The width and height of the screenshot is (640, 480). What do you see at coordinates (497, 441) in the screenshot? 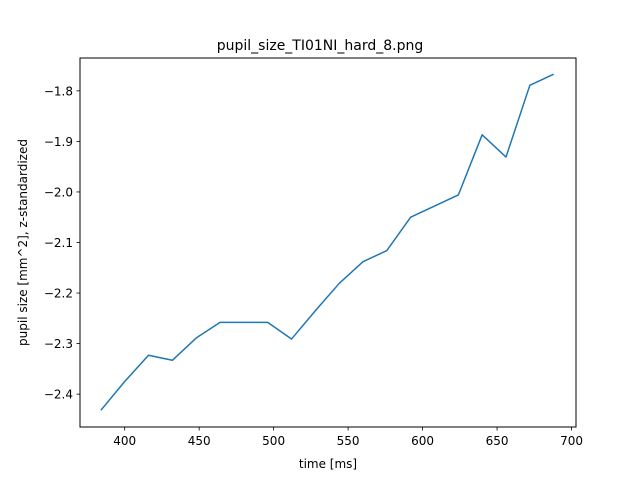
I see `x-tick-label: 650` at bounding box center [497, 441].